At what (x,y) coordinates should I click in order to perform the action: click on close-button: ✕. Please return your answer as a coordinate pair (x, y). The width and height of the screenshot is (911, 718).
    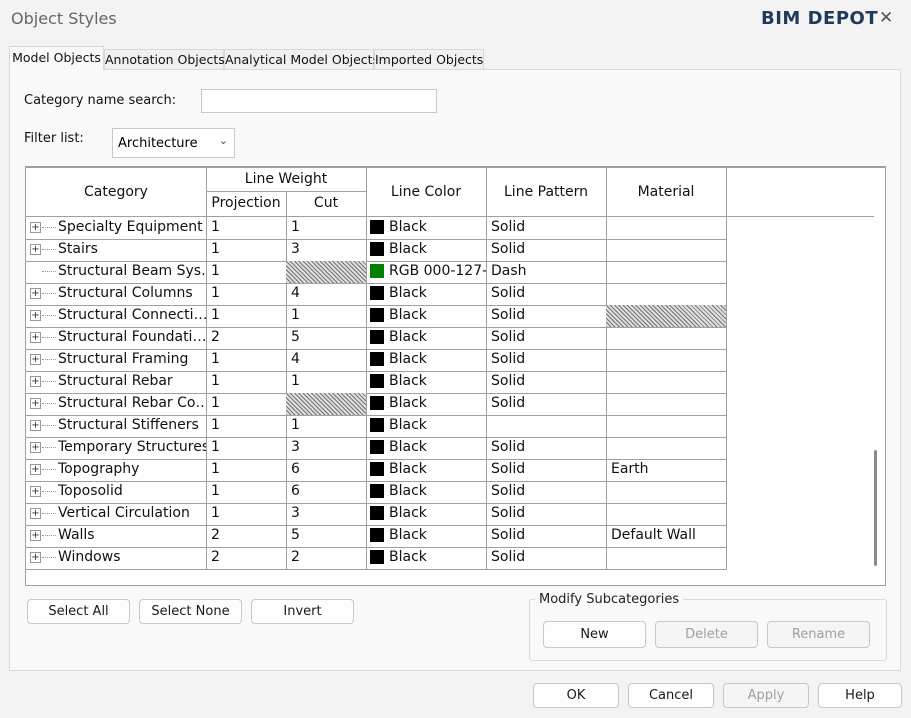
    Looking at the image, I should click on (886, 18).